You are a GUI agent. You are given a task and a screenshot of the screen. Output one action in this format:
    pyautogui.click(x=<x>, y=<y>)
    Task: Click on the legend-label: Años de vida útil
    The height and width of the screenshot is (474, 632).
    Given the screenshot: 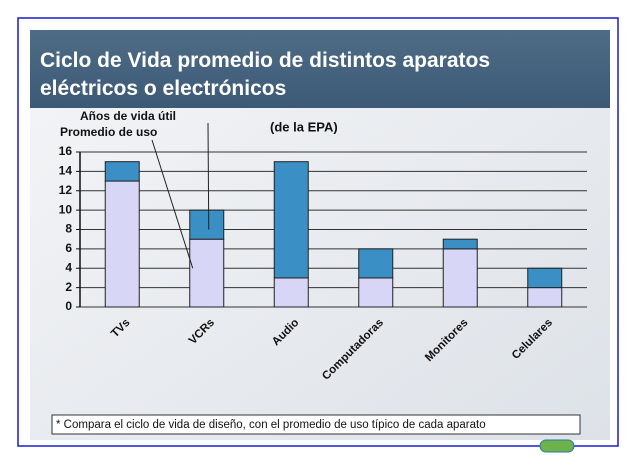 What is the action you would take?
    pyautogui.click(x=128, y=116)
    